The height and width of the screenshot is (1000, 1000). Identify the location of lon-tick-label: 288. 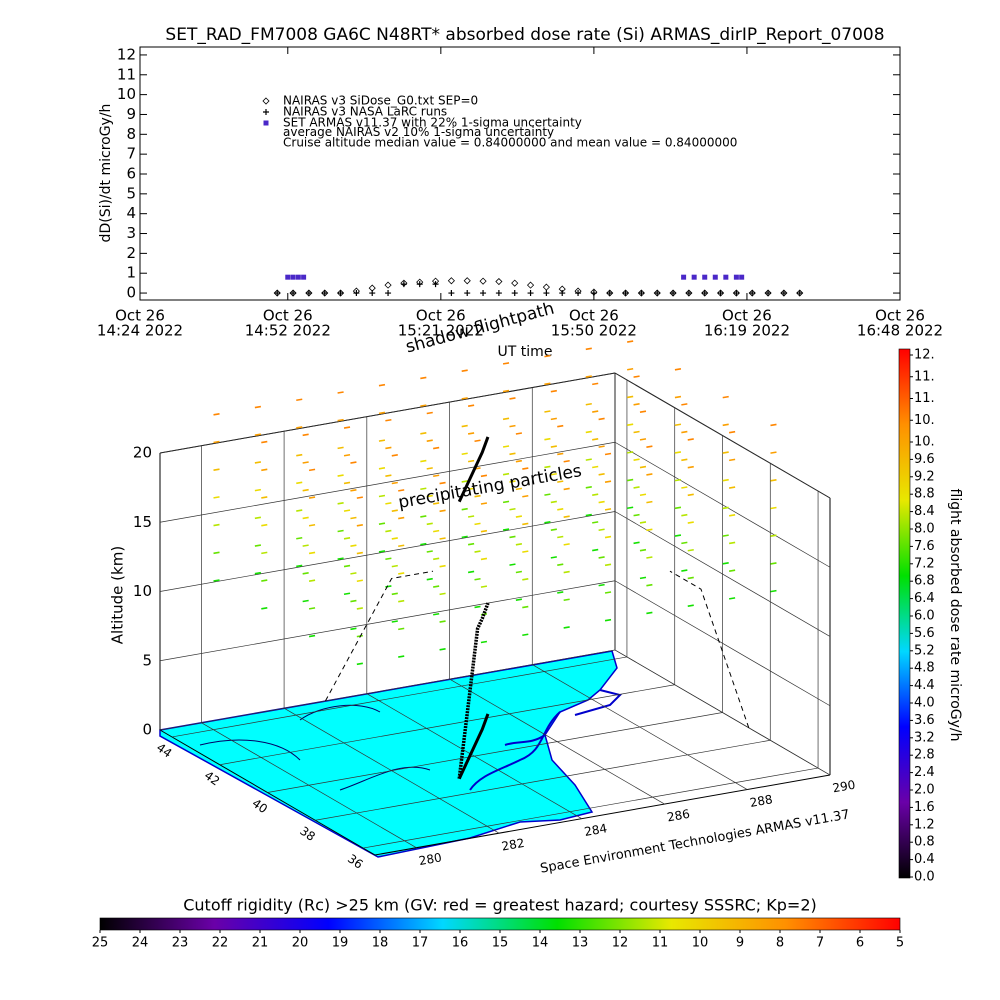
(761, 801).